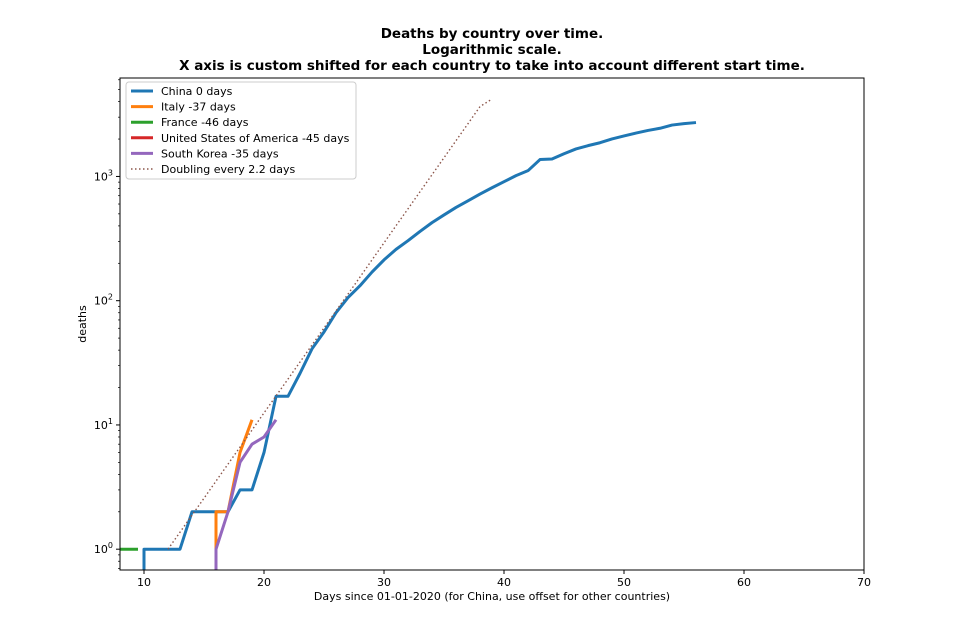 Image resolution: width=960 pixels, height=640 pixels. What do you see at coordinates (107, 324) in the screenshot?
I see `y-axis-ticks: 10⁰ 10¹ 10² 10³` at bounding box center [107, 324].